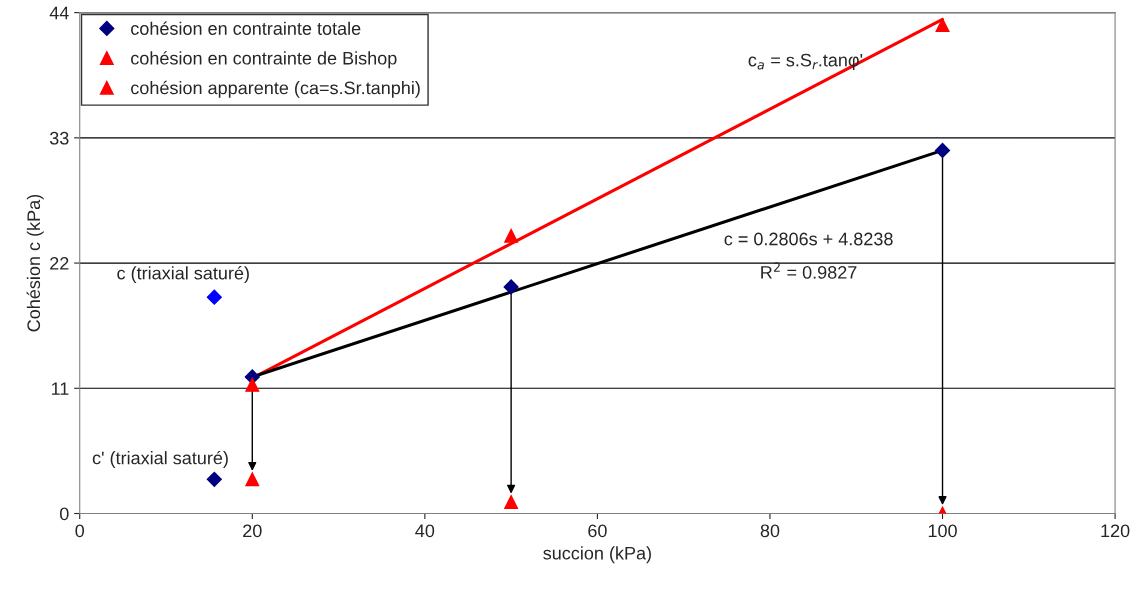 The image size is (1139, 602). What do you see at coordinates (183, 275) in the screenshot?
I see `annotation: c (triaxial saturé)` at bounding box center [183, 275].